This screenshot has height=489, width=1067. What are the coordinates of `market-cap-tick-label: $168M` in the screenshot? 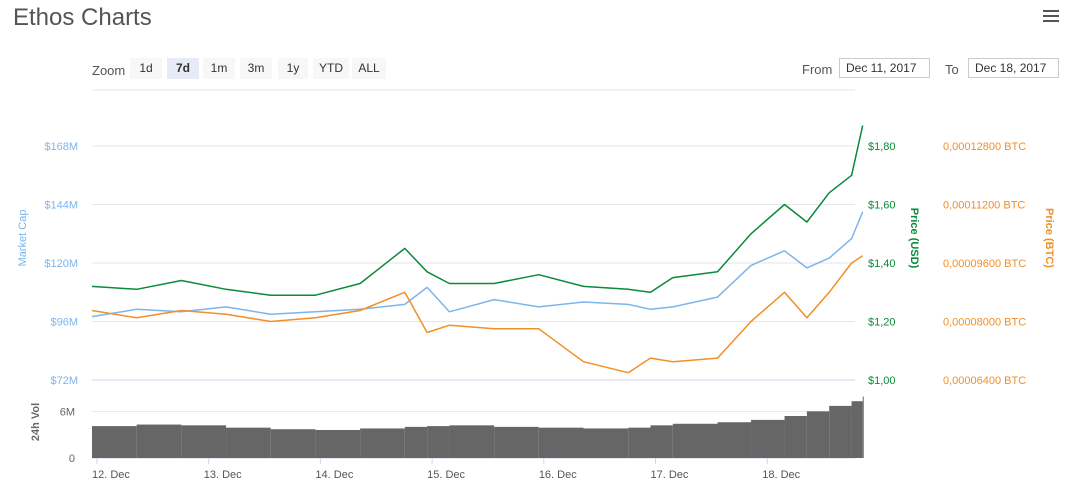 It's located at (61, 147).